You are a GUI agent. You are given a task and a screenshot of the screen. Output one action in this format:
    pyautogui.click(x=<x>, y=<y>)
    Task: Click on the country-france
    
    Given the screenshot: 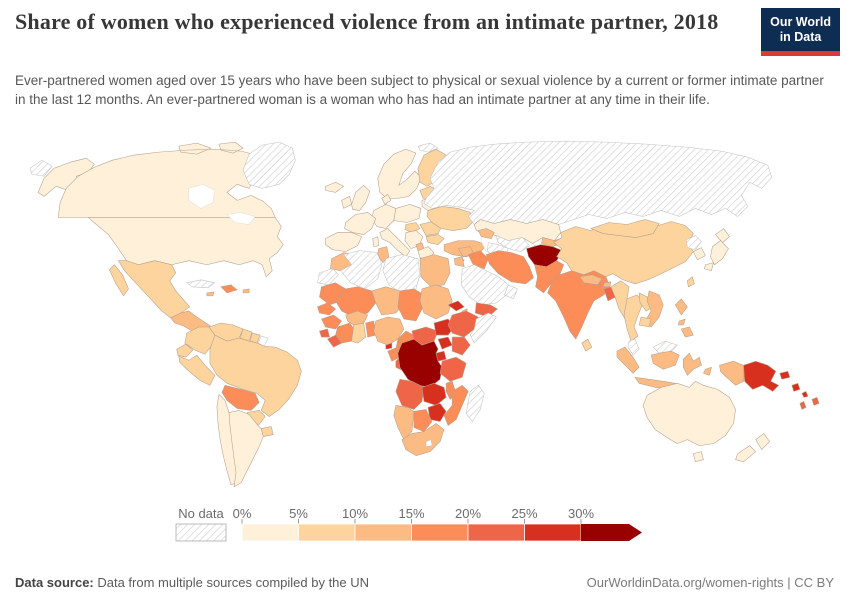 What is the action you would take?
    pyautogui.click(x=360, y=223)
    